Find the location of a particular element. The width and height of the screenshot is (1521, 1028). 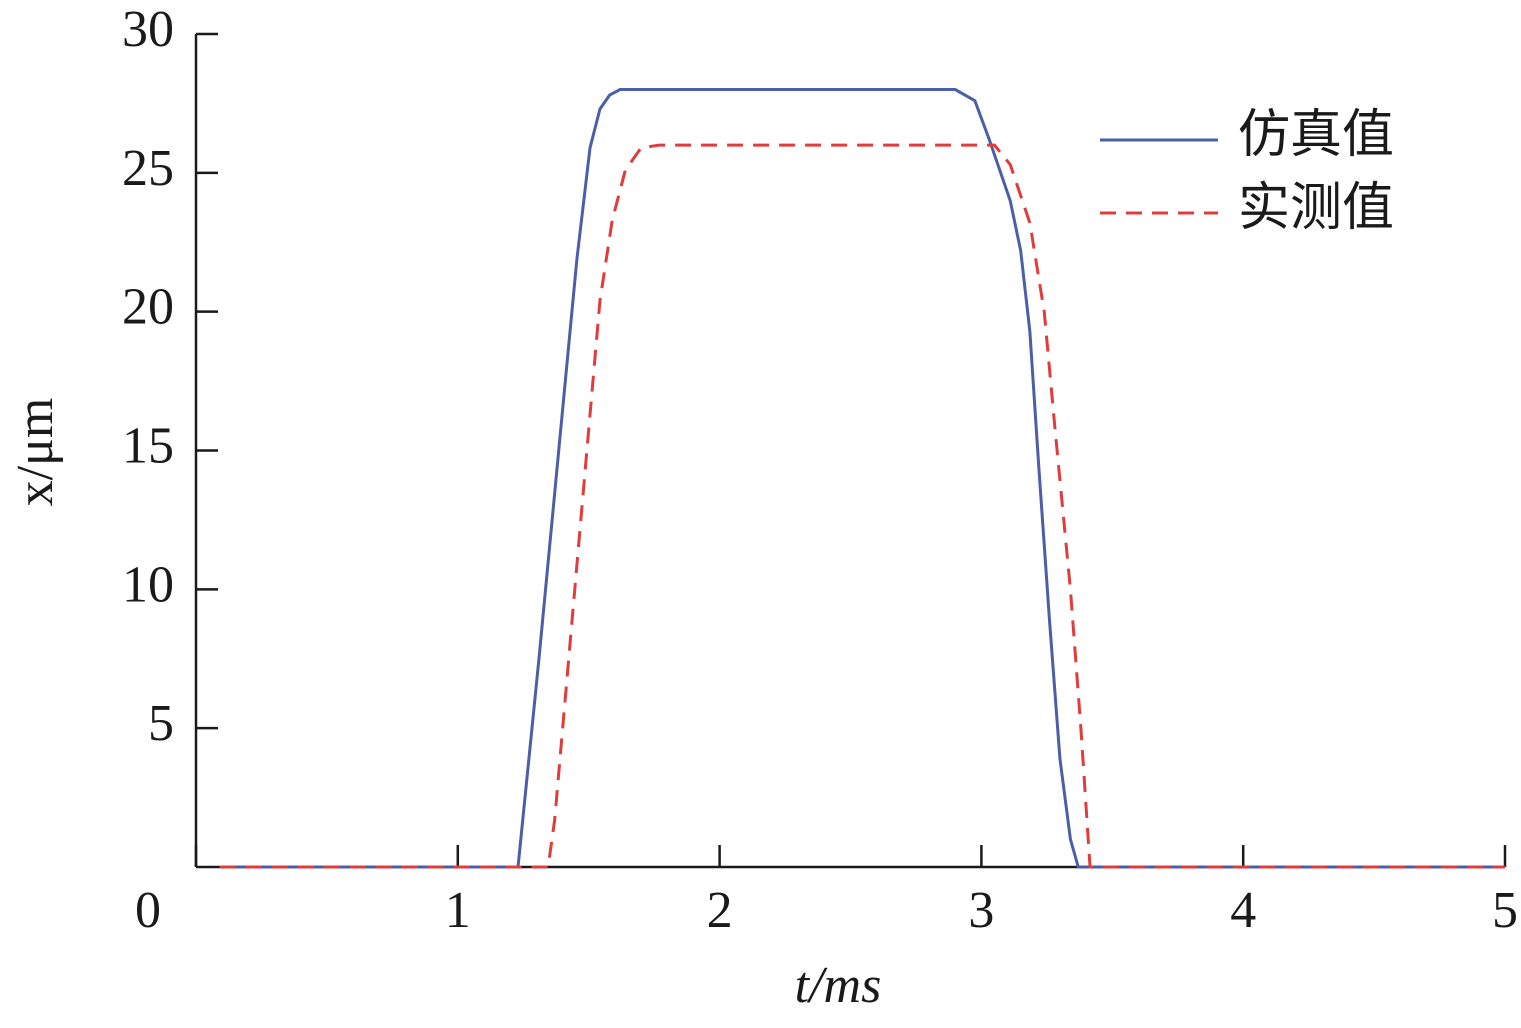

legend-label: 实测值 is located at coordinates (1316, 208).